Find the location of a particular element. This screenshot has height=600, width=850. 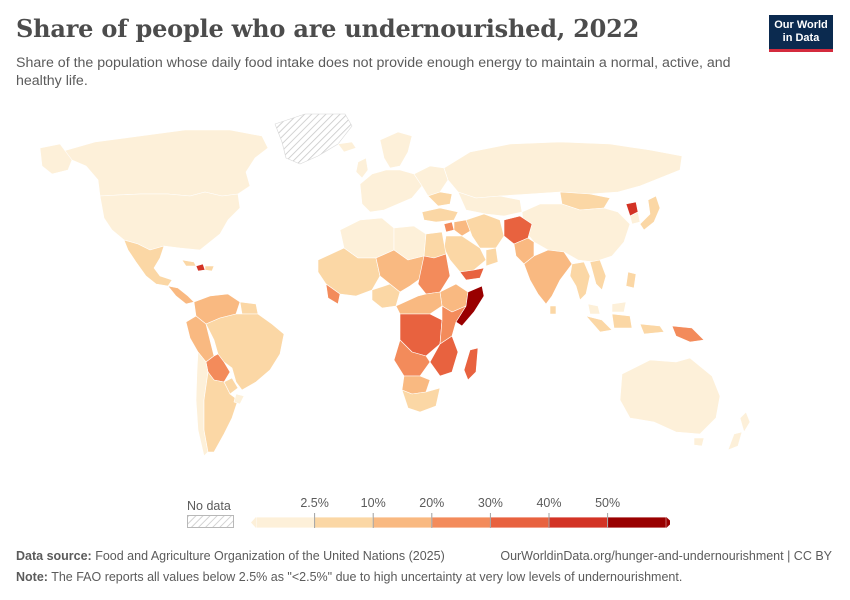

map-turkey is located at coordinates (440, 215).